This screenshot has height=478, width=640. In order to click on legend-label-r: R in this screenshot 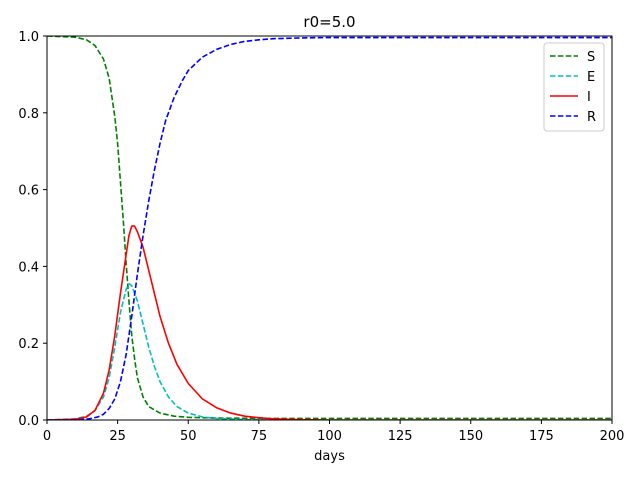, I will do `click(591, 117)`.